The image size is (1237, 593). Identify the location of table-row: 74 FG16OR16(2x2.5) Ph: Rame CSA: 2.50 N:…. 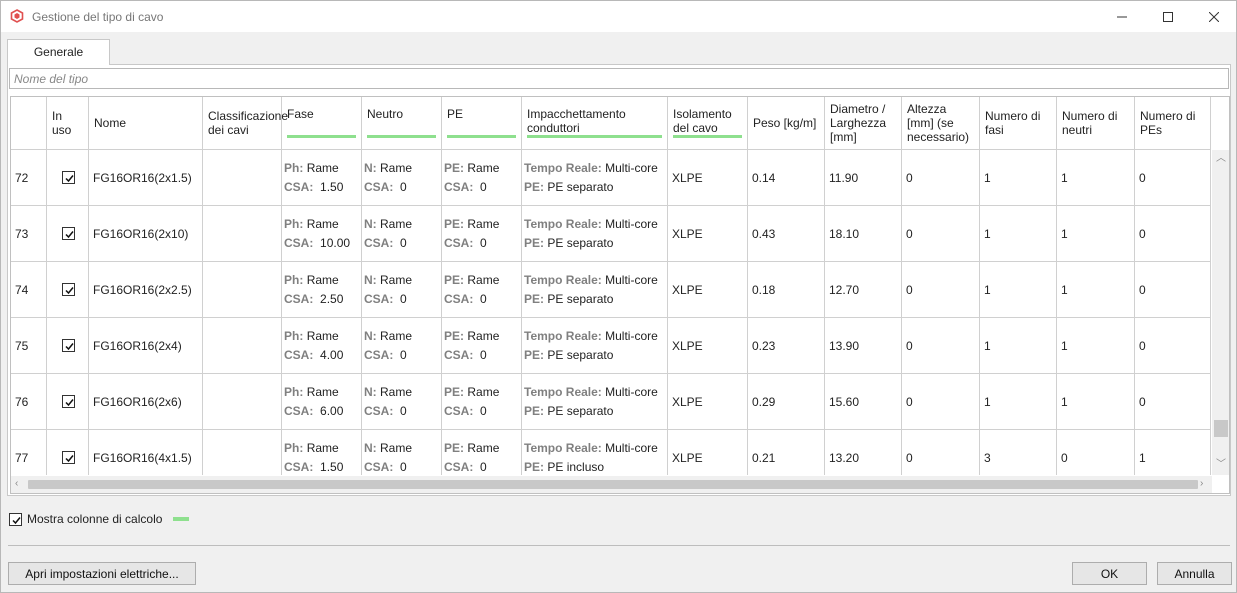
(611, 290).